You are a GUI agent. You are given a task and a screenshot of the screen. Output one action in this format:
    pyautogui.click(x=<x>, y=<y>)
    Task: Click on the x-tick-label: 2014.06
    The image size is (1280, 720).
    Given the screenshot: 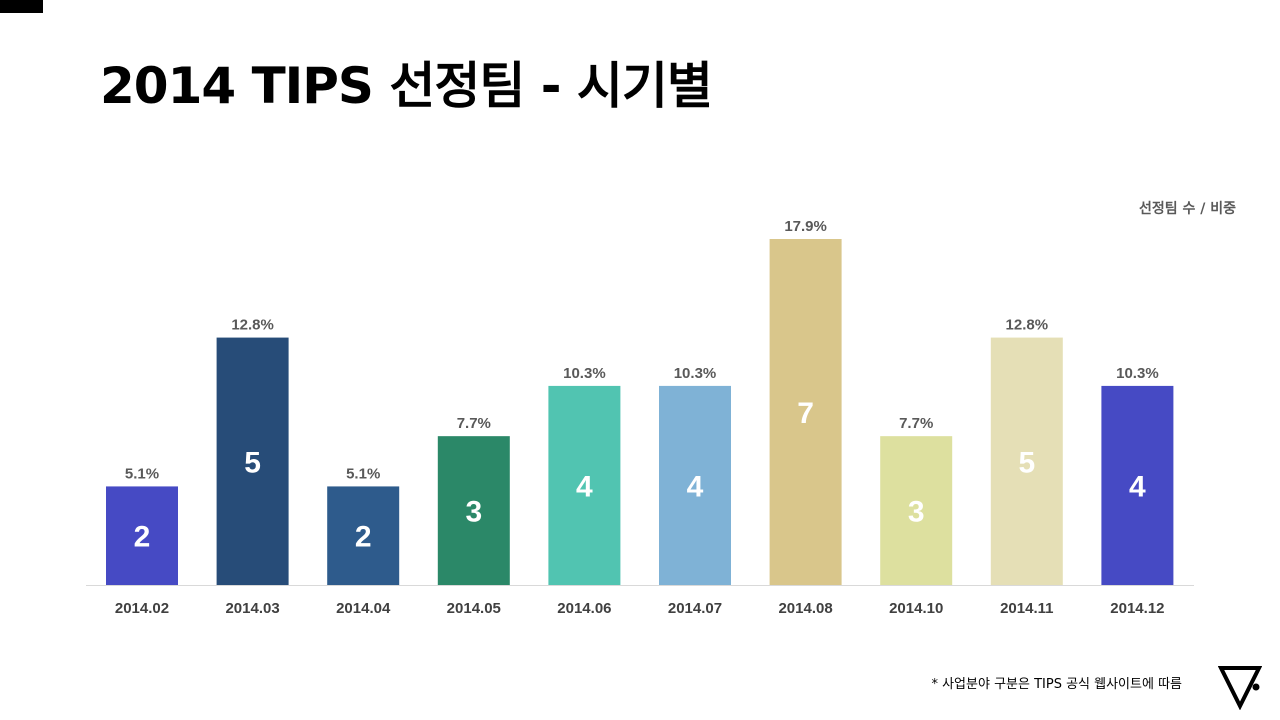 What is the action you would take?
    pyautogui.click(x=584, y=608)
    